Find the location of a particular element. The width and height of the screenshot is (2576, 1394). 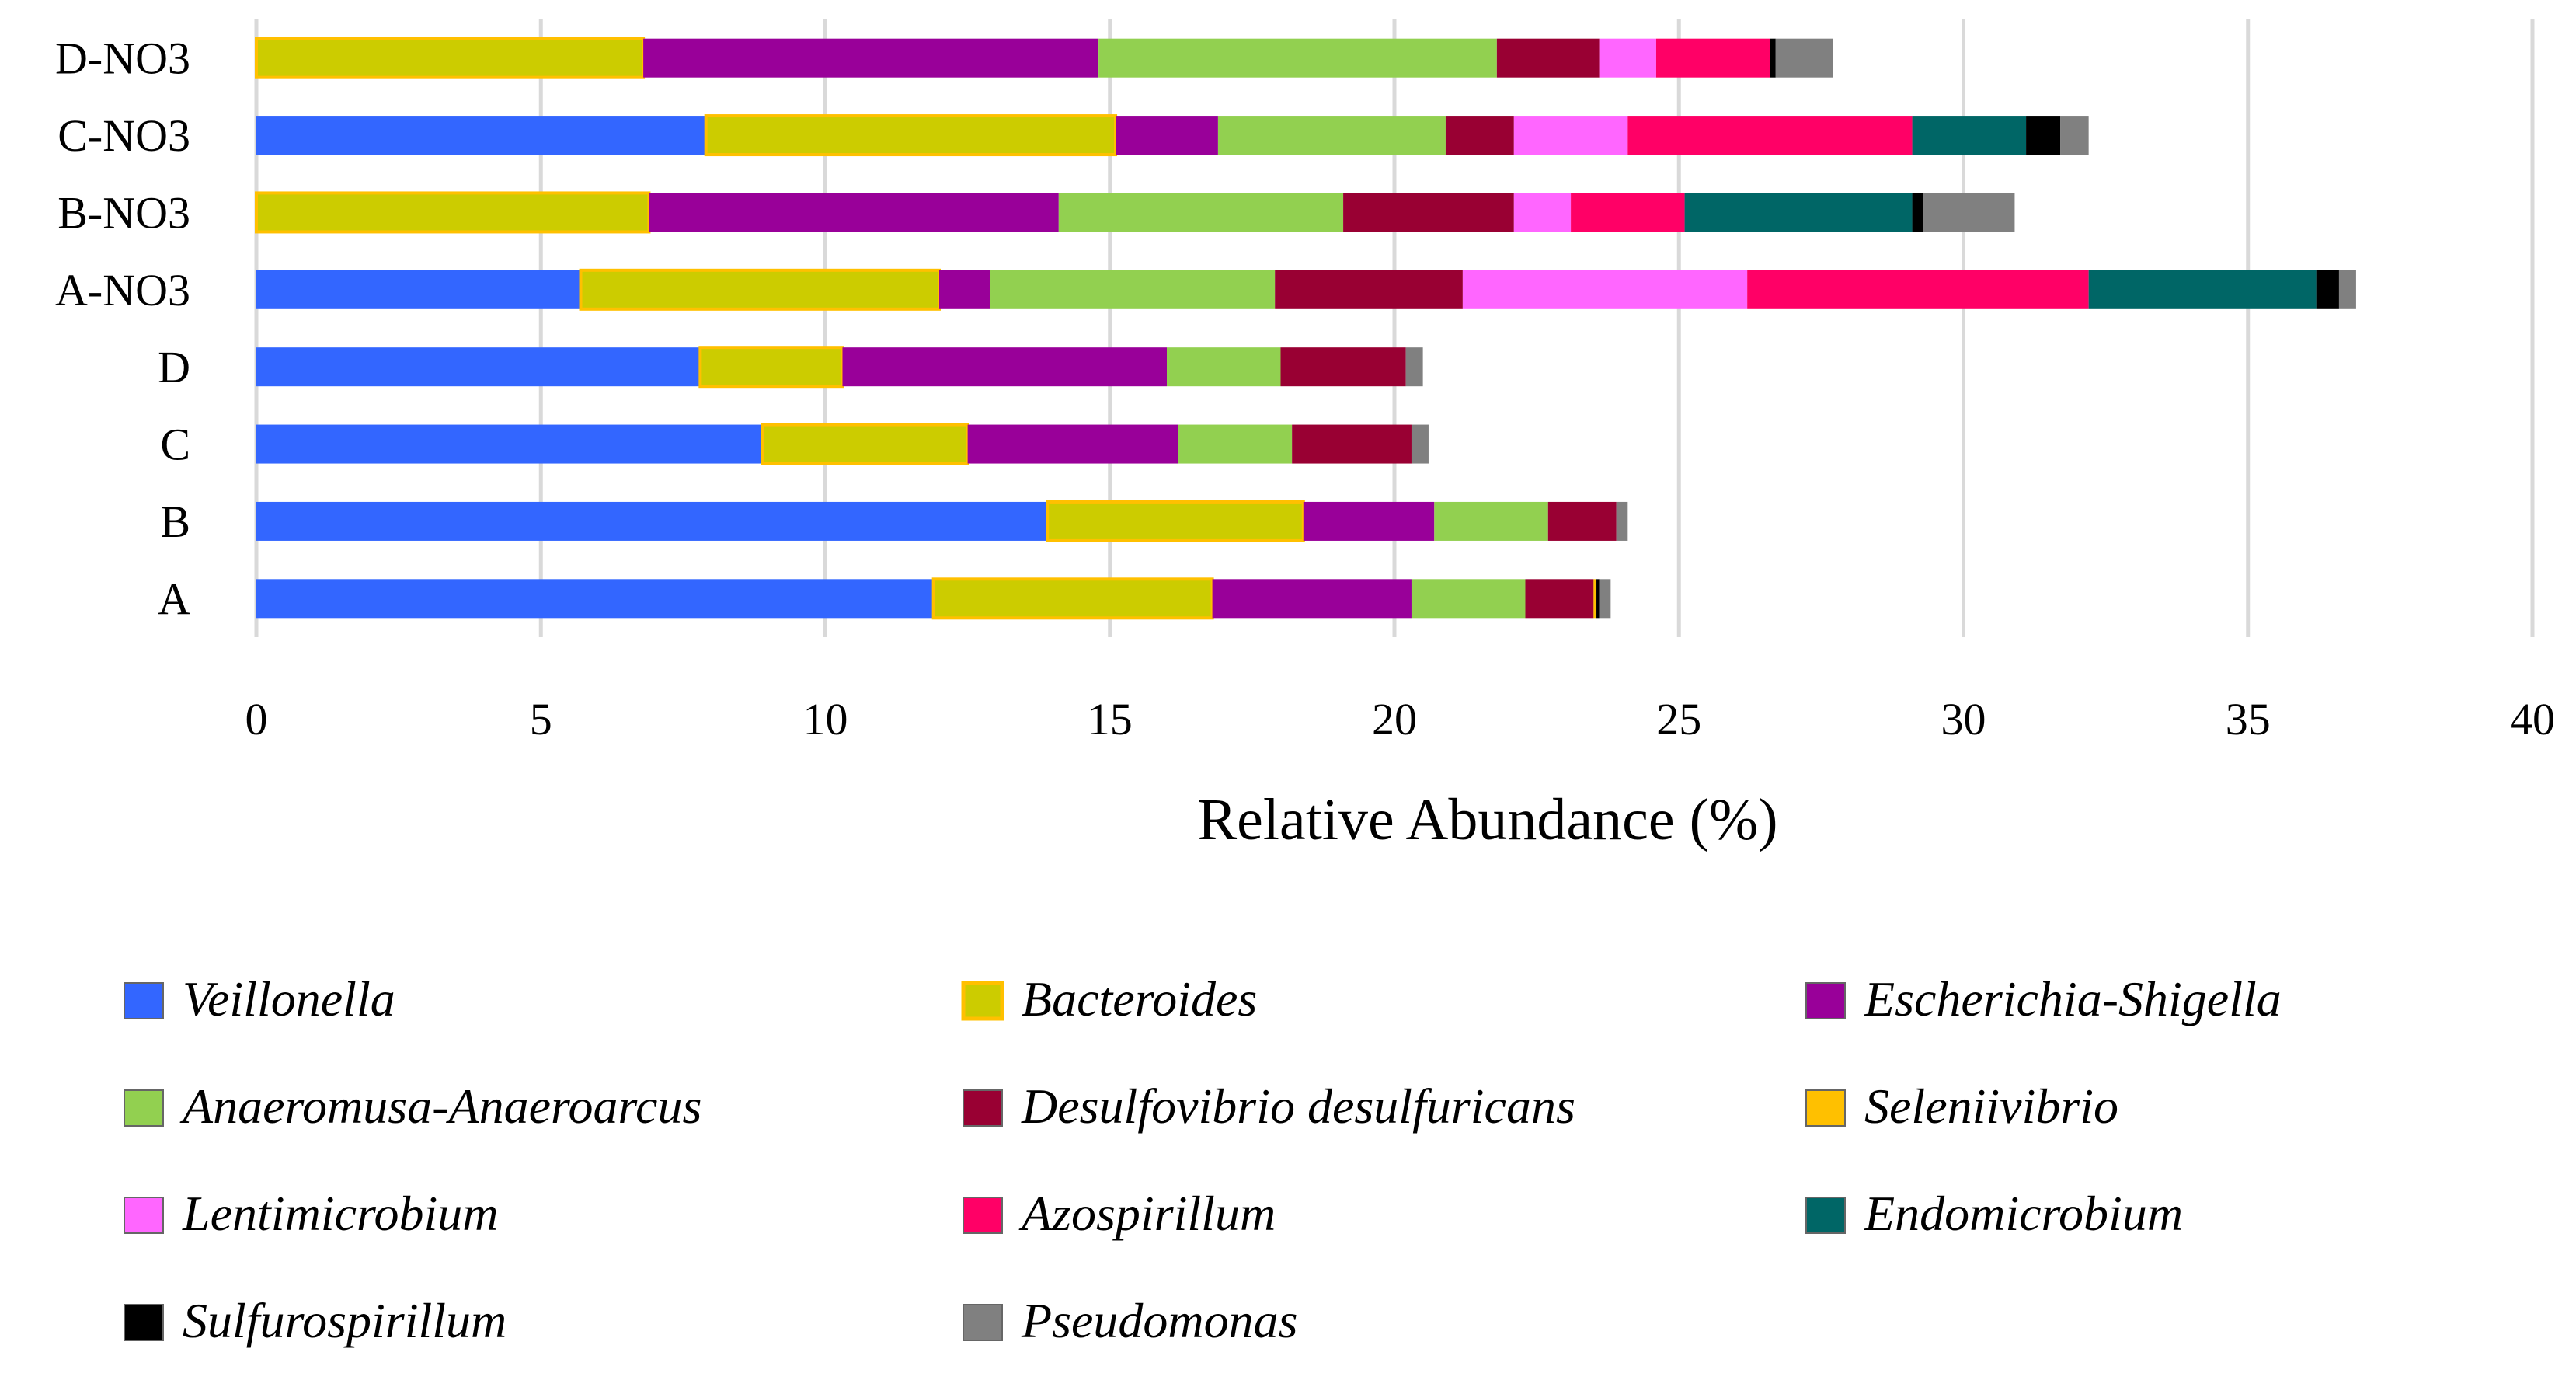

x-tick-label: 15 is located at coordinates (1111, 719).